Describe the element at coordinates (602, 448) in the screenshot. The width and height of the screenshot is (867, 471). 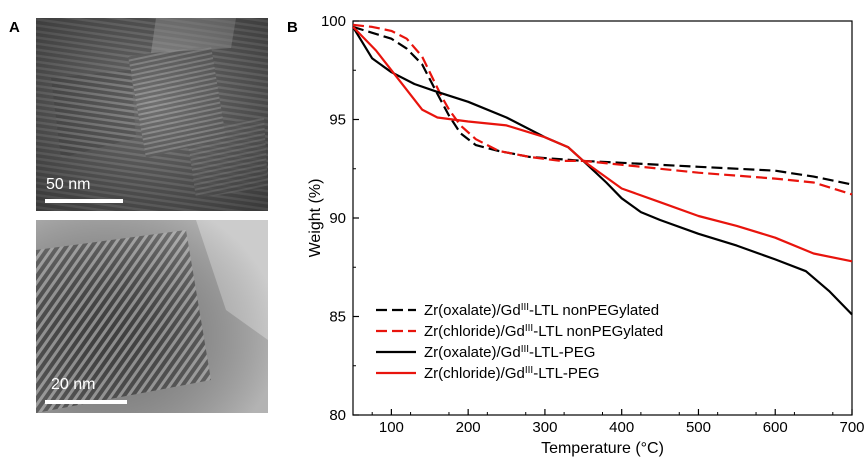
I see `x-axis-label: Temperature (°C)` at that location.